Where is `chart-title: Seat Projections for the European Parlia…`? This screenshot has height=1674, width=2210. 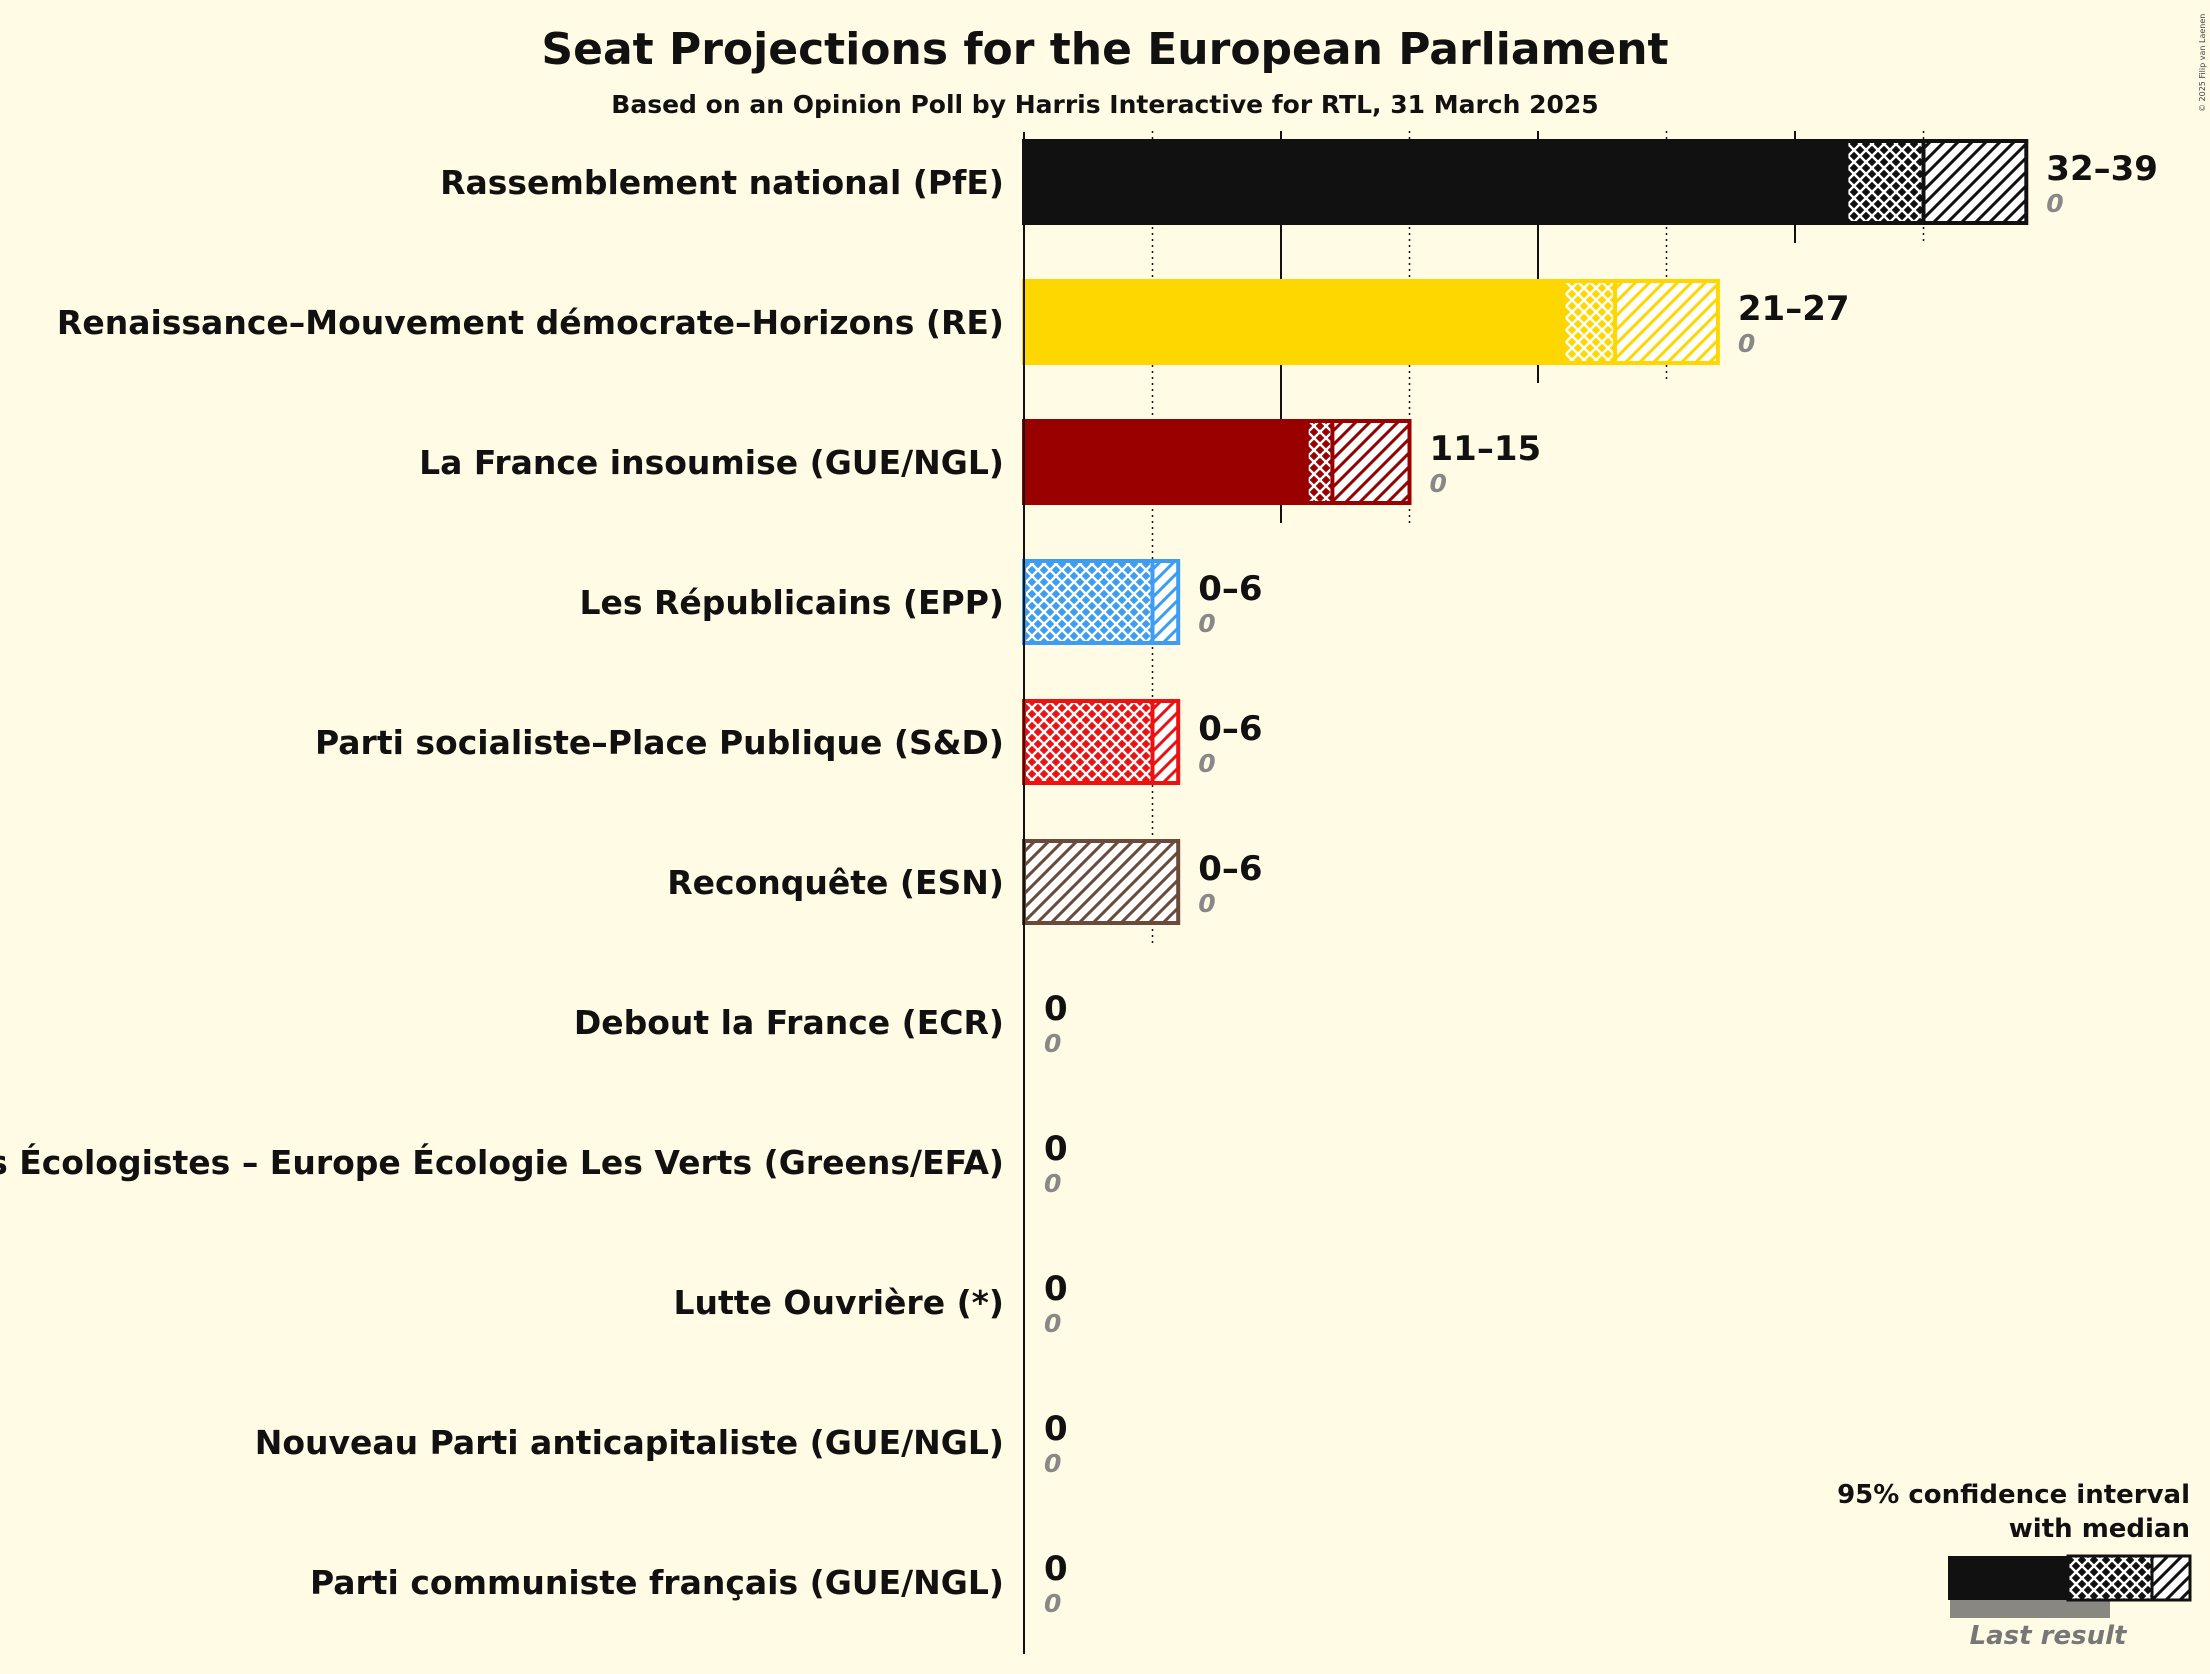 chart-title: Seat Projections for the European Parlia… is located at coordinates (1104, 49).